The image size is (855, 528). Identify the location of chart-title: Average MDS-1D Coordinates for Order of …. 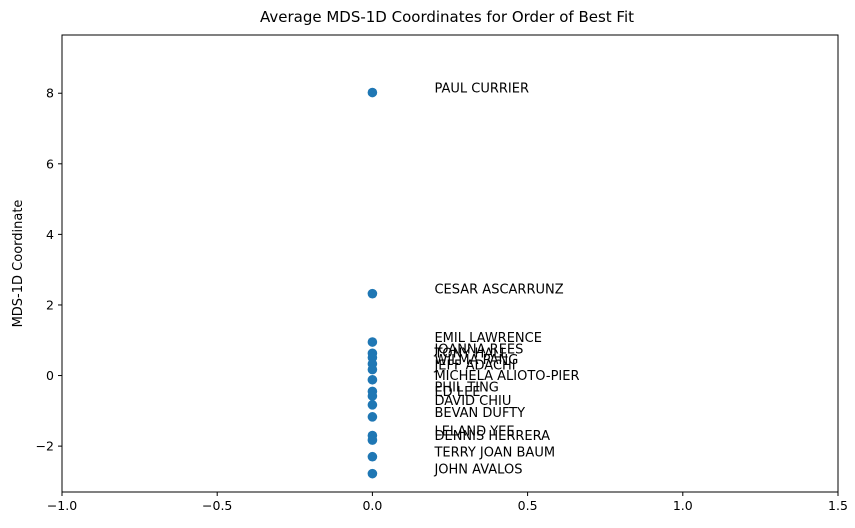
(447, 17).